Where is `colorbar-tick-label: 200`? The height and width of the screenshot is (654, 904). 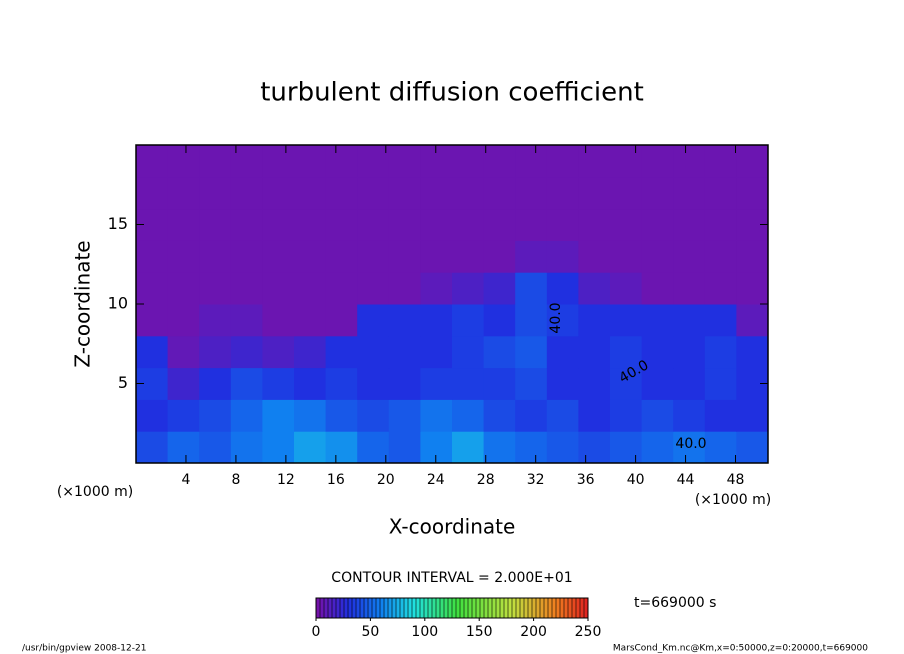 colorbar-tick-label: 200 is located at coordinates (533, 632).